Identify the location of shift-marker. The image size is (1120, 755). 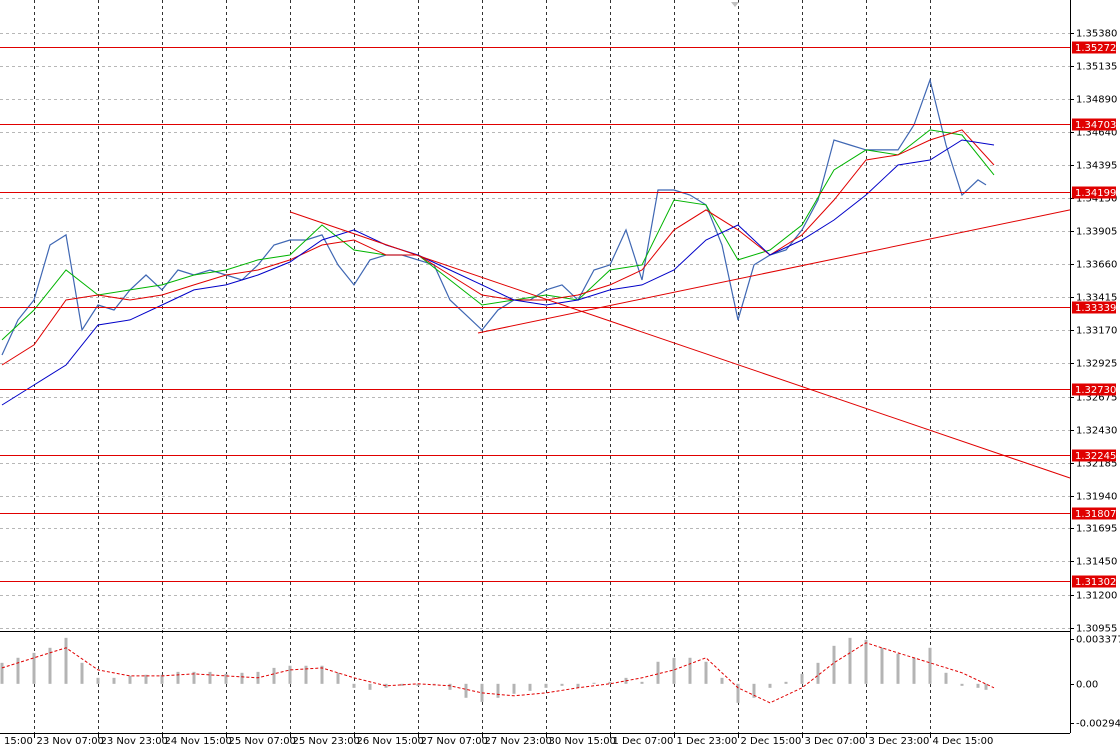
(735, 4).